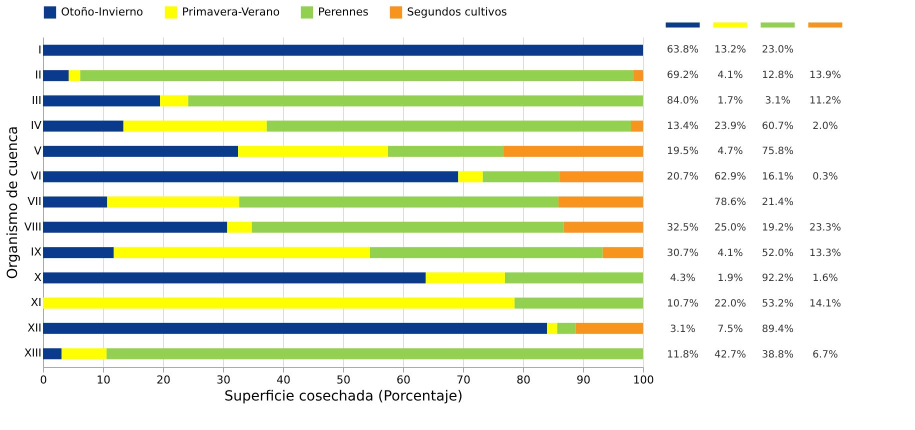 The image size is (915, 430). I want to click on data-label: 78.6%, so click(730, 202).